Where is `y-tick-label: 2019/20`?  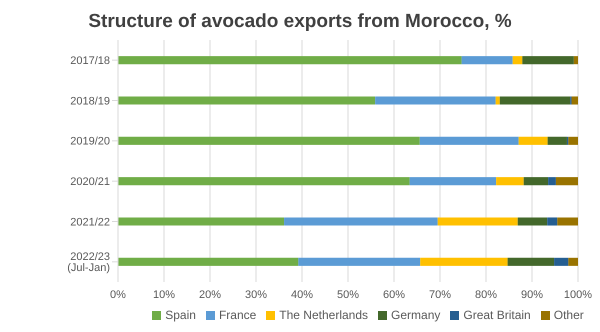 y-tick-label: 2019/20 is located at coordinates (90, 142).